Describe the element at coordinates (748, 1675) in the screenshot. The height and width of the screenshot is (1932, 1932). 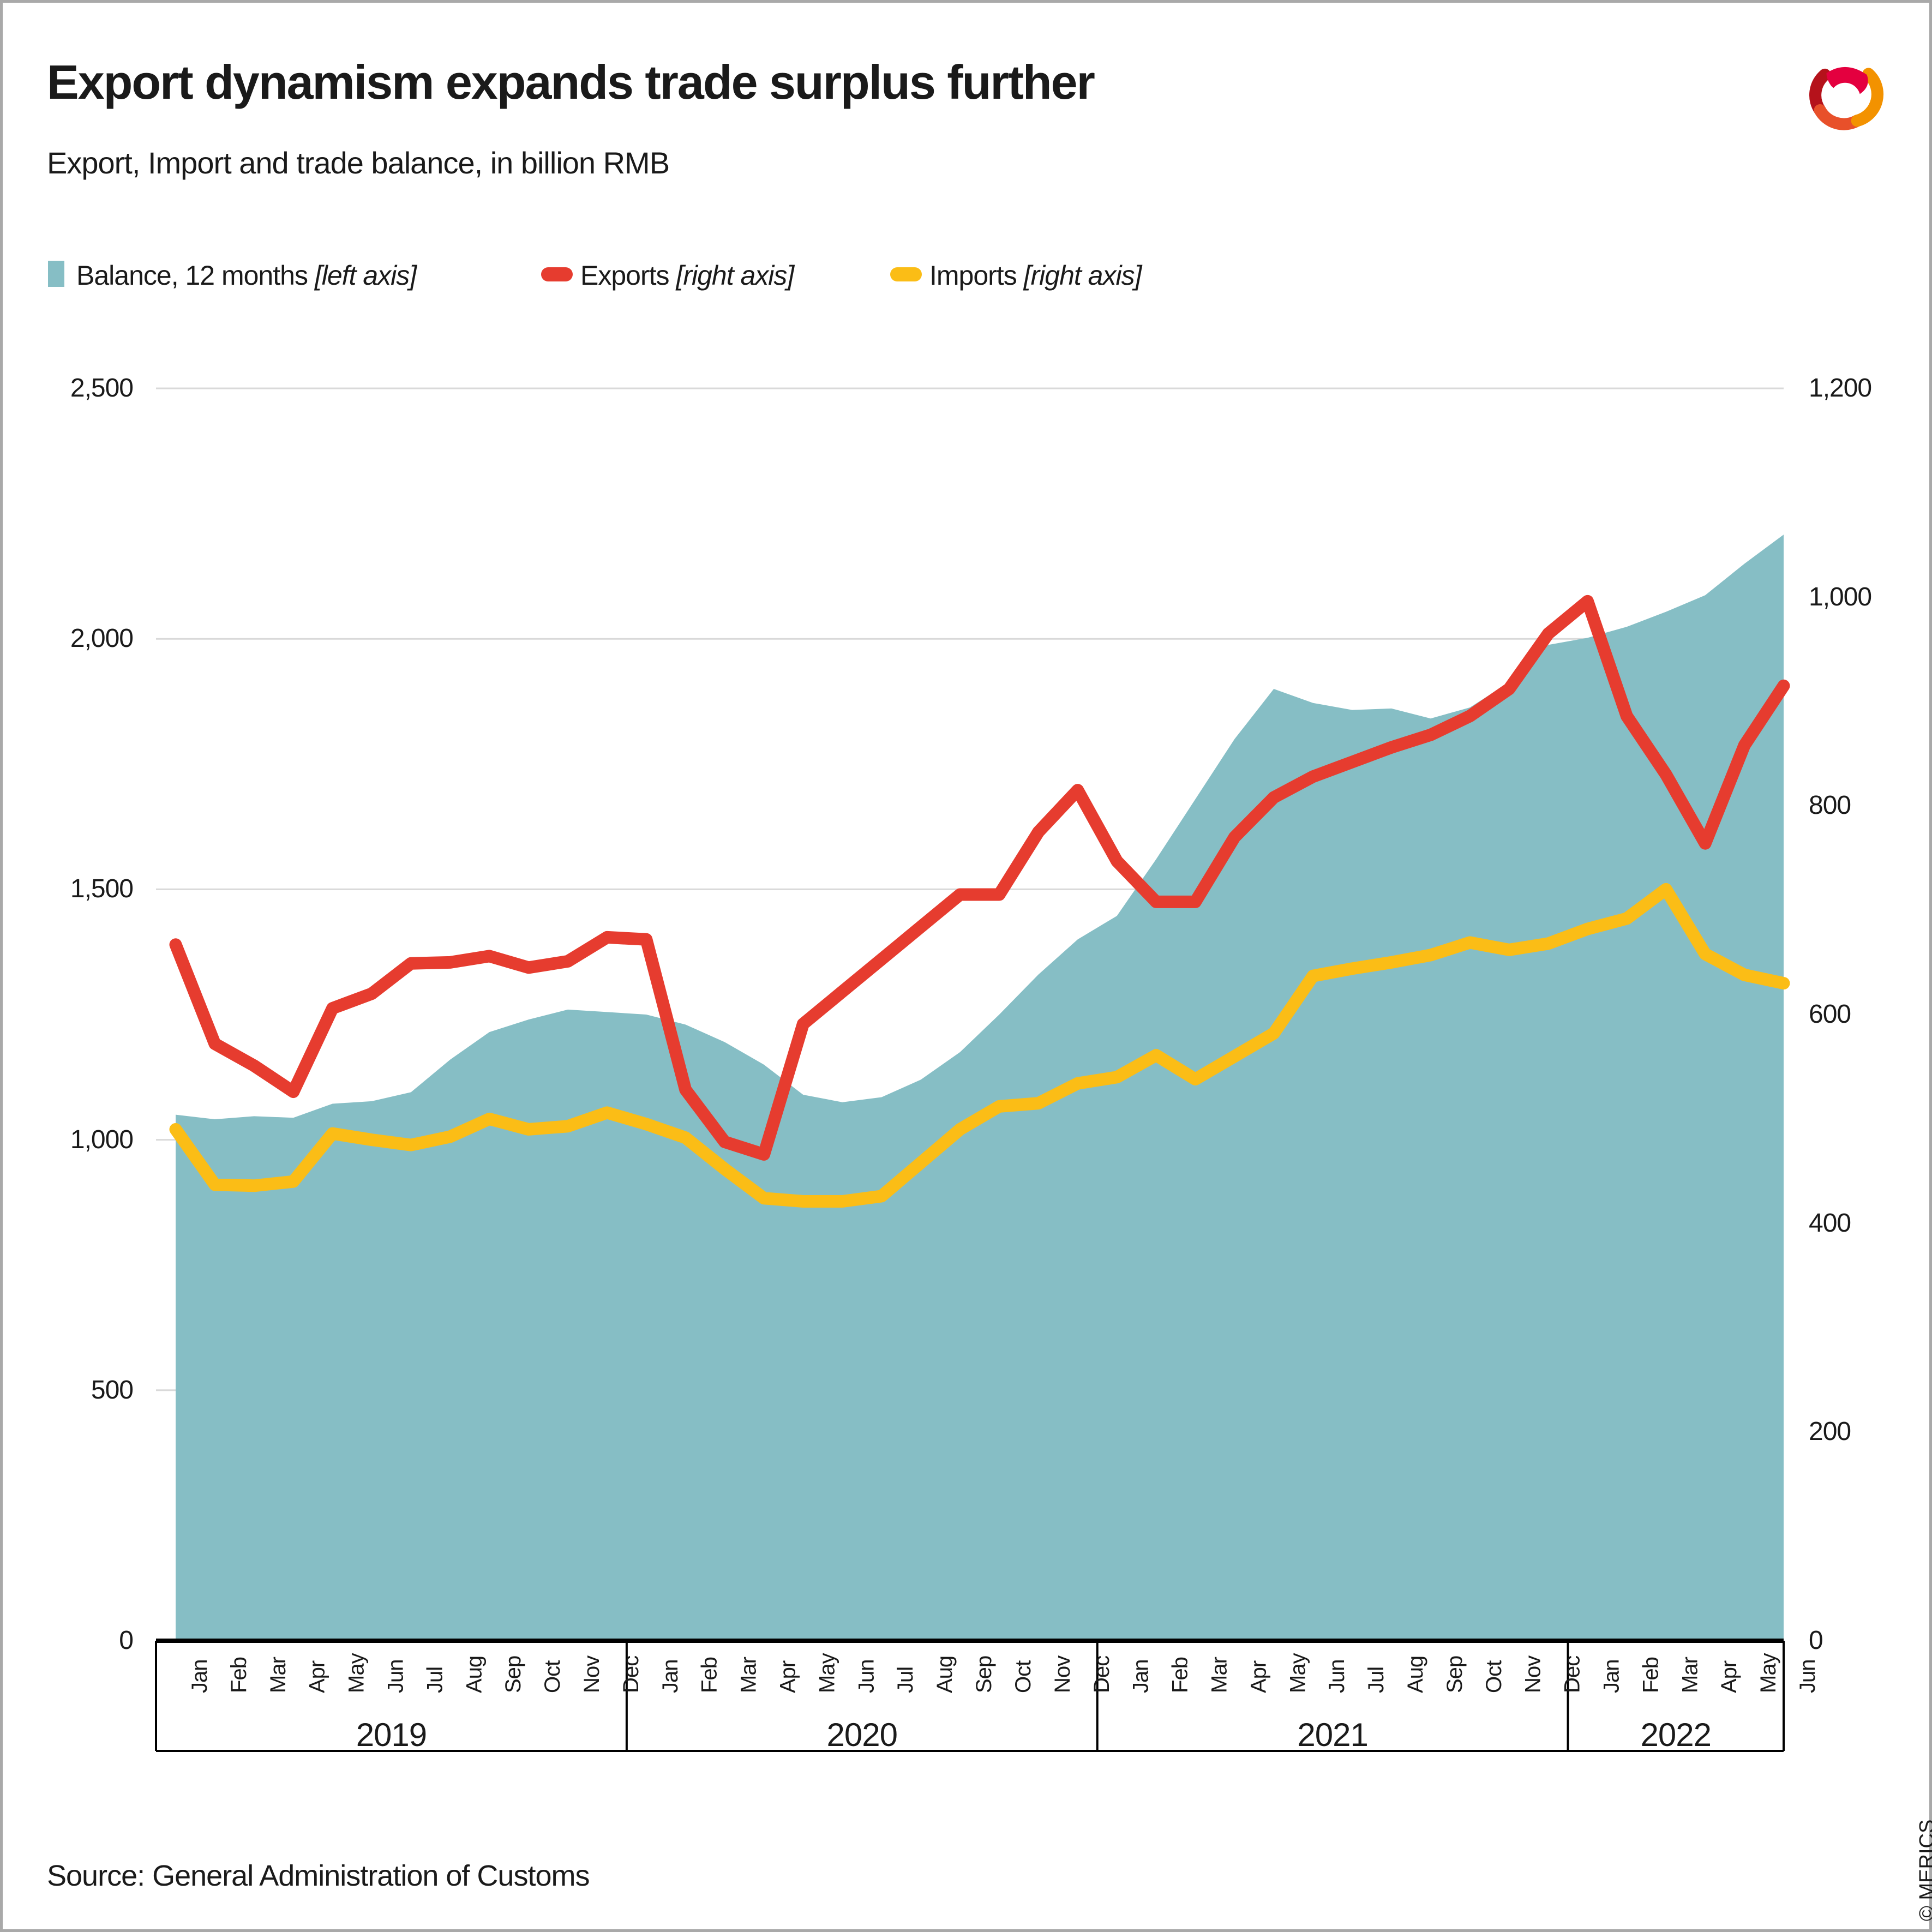
I see `month-label-2020-Mar: Mar` at that location.